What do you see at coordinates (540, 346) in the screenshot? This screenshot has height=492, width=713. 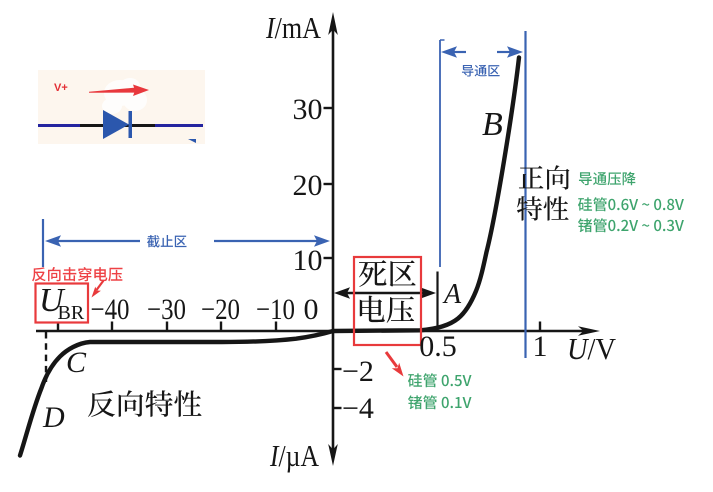 I see `svg-text: 1` at bounding box center [540, 346].